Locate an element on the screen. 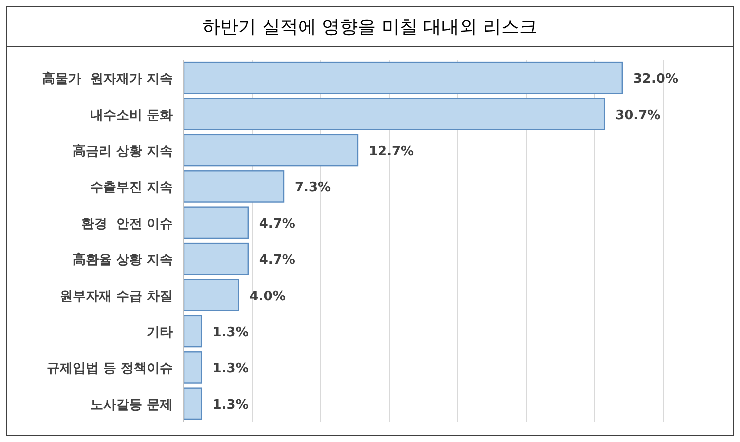 Image resolution: width=740 pixels, height=442 pixels. y-tick-label: 高물가 원자재가 지속 is located at coordinates (107, 79).